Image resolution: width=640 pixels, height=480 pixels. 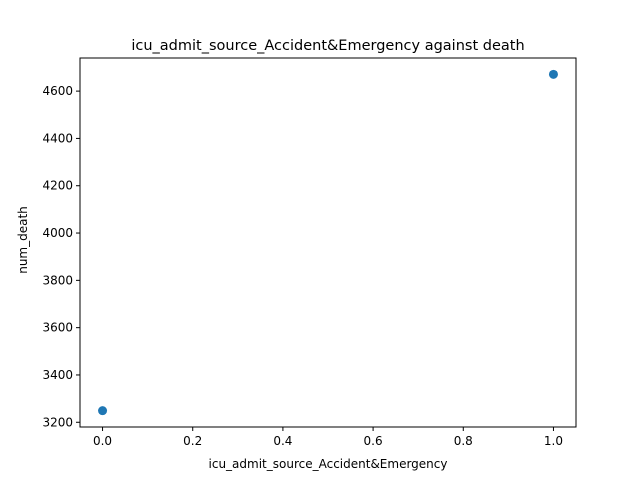 I want to click on y-tick-label: 4000, so click(x=57, y=233).